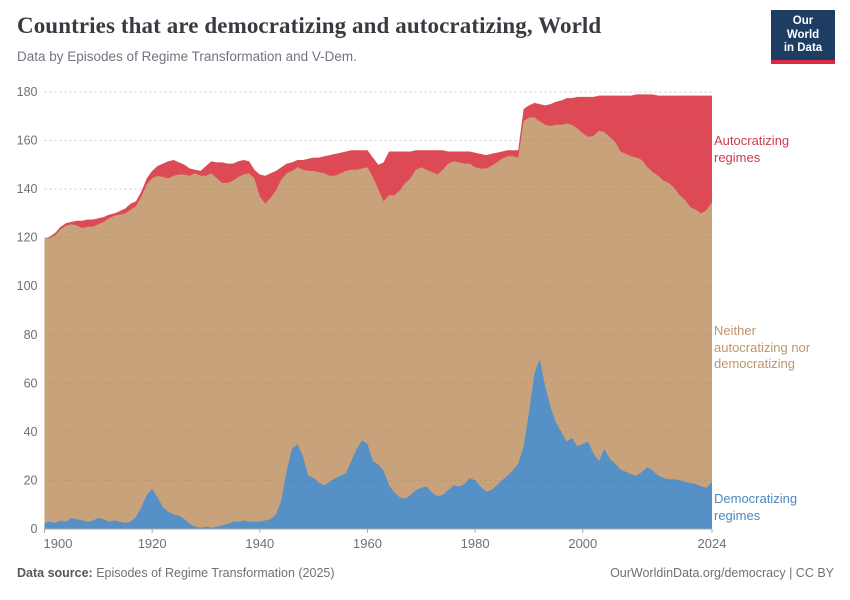 The height and width of the screenshot is (600, 850). What do you see at coordinates (803, 48) in the screenshot?
I see `owid-logo-line2: in Data` at bounding box center [803, 48].